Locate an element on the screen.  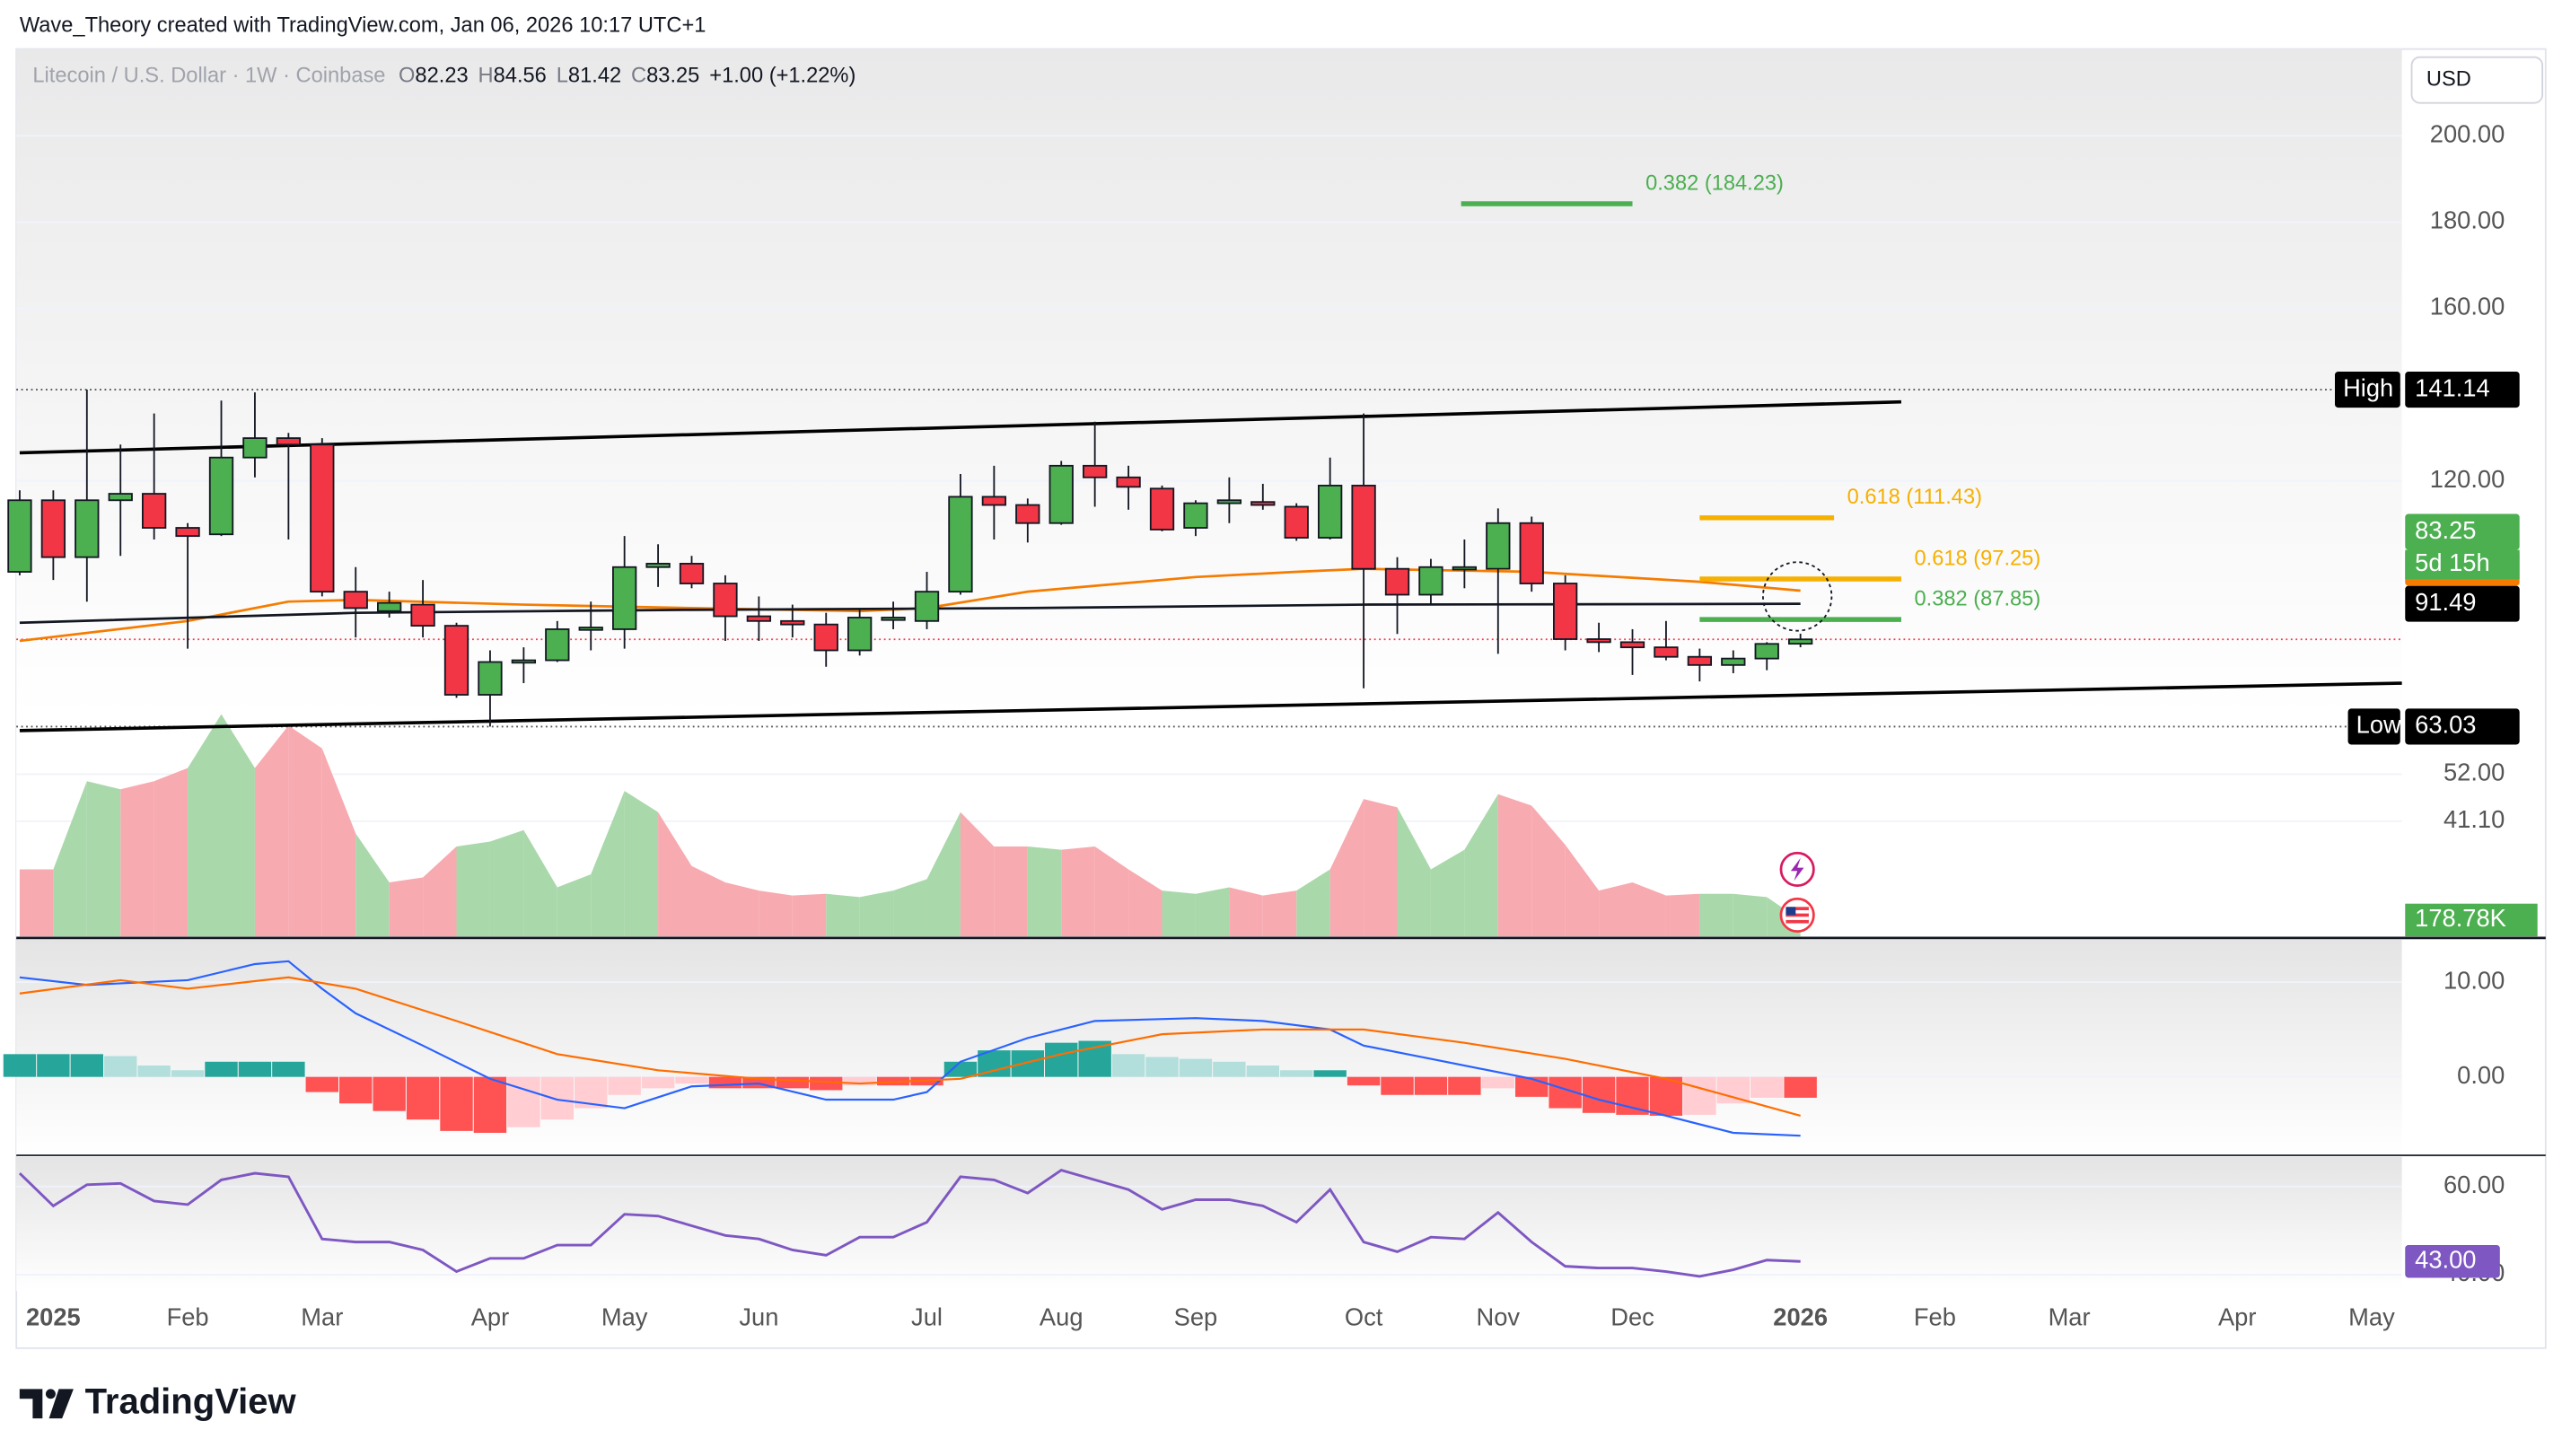
legend-value: 82.23 is located at coordinates (441, 76).